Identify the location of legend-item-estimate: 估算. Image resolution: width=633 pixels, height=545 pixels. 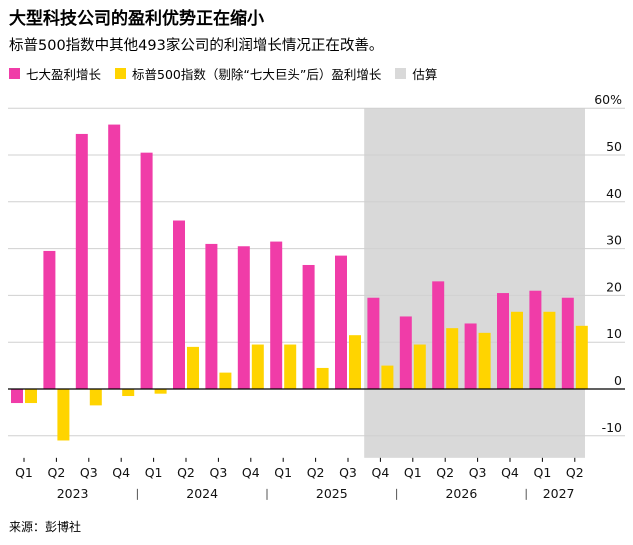
(416, 73).